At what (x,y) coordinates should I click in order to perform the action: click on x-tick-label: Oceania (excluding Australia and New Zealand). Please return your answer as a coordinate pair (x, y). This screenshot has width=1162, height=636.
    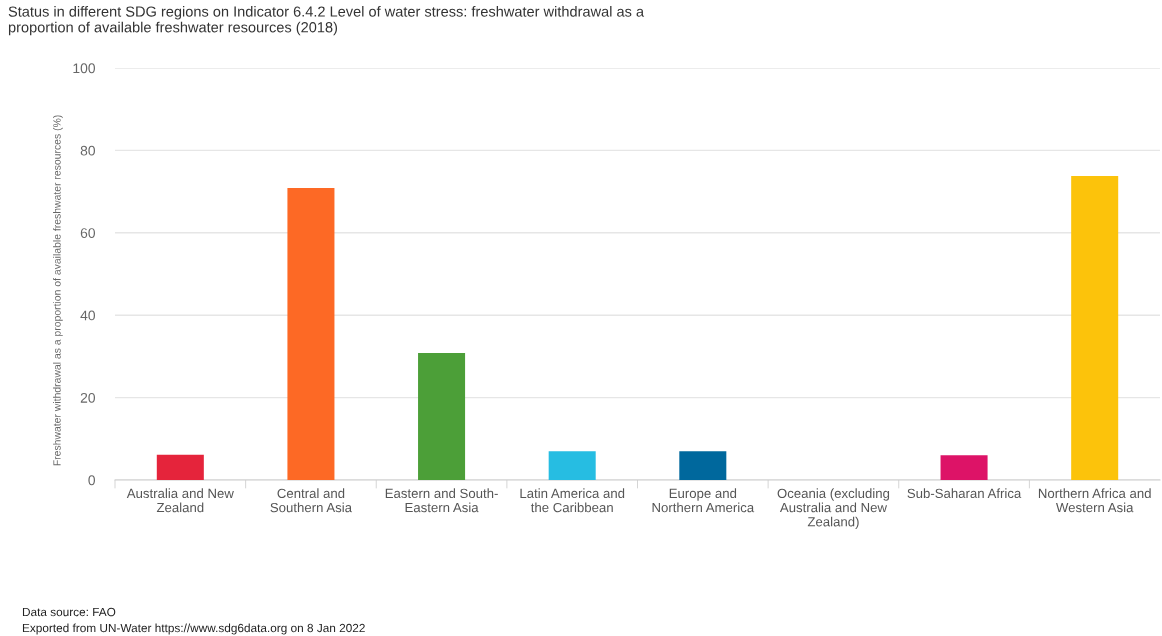
    Looking at the image, I should click on (833, 509).